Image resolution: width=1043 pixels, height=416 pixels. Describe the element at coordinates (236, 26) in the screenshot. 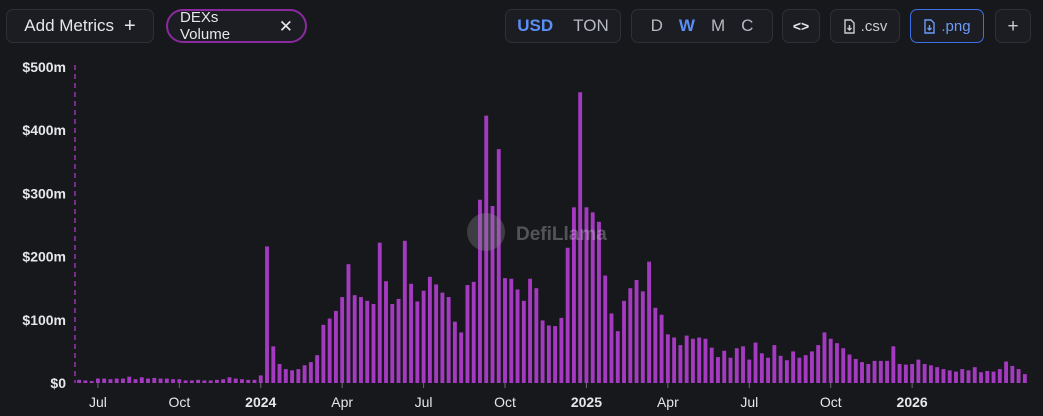

I see `metric-pill-dexs-volume: DEXs Volume ✕` at that location.